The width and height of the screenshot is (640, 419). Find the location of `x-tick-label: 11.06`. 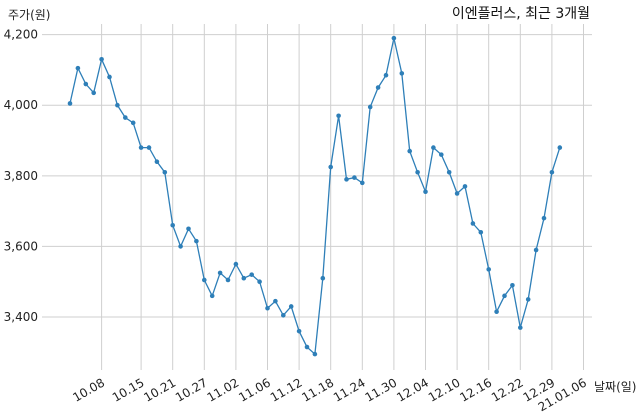

x-tick-label: 11.06 is located at coordinates (254, 389).